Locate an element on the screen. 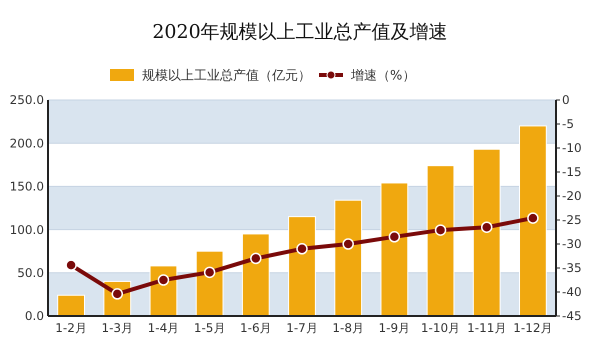 This screenshot has width=600, height=349. y2-tick-label: -30 is located at coordinates (572, 244).